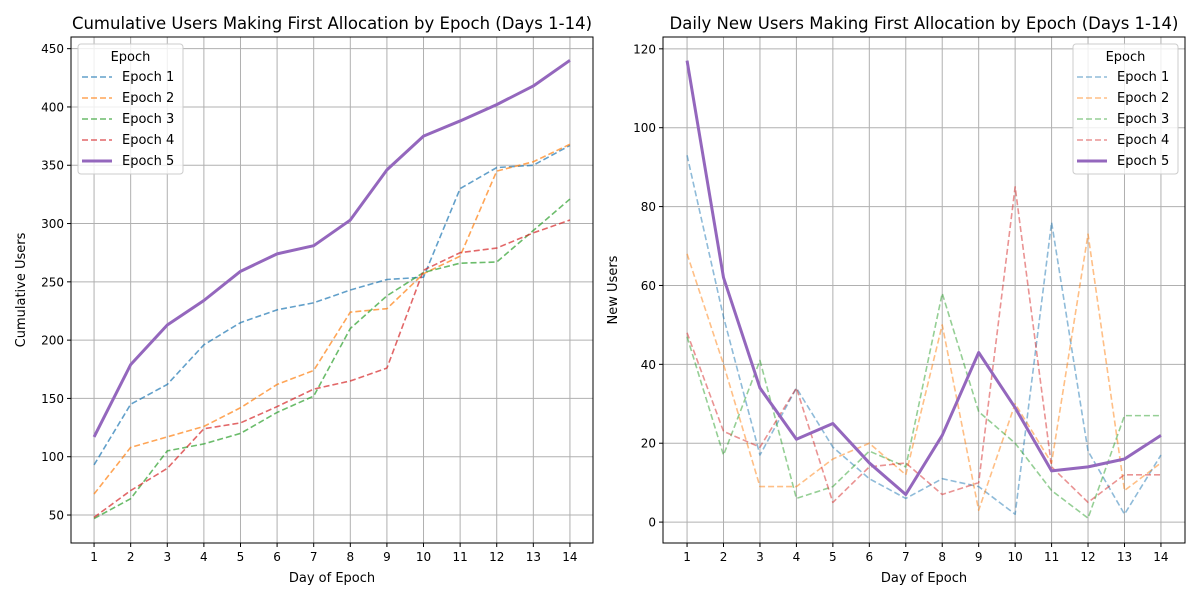  What do you see at coordinates (52, 49) in the screenshot?
I see `y-tick-label: 450` at bounding box center [52, 49].